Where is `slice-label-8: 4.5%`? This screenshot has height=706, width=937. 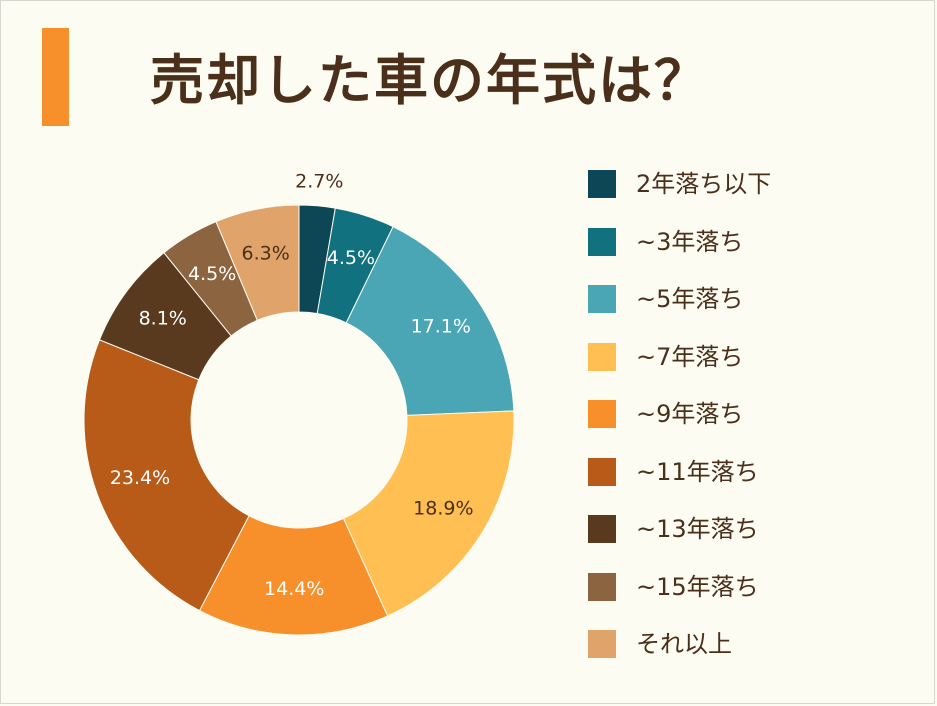
slice-label-8: 4.5% is located at coordinates (212, 274).